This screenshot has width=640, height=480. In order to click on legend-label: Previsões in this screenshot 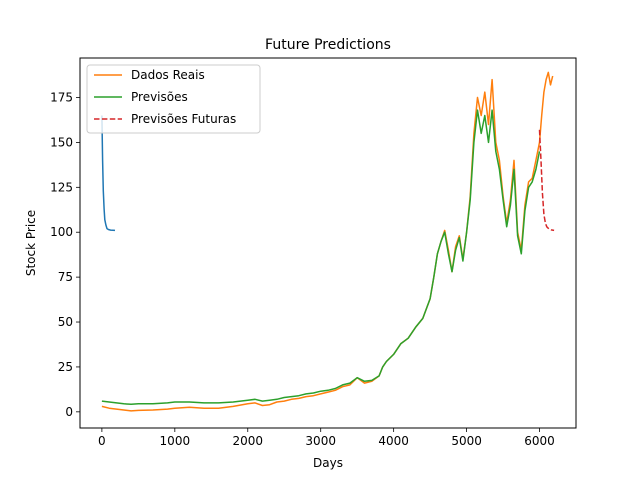, I will do `click(159, 97)`.